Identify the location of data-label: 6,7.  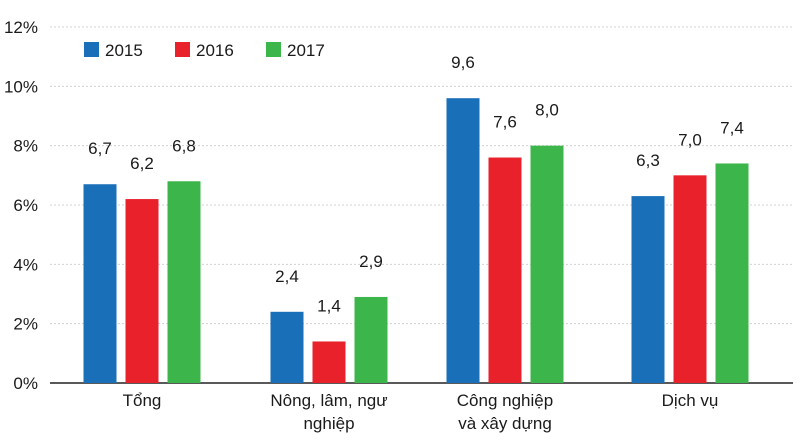
(100, 148).